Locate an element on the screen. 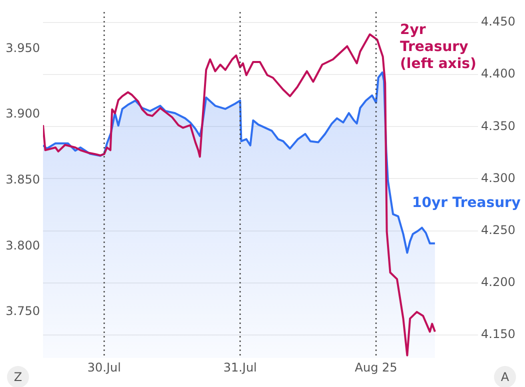  y2-tick-label: 4.200 is located at coordinates (498, 282).